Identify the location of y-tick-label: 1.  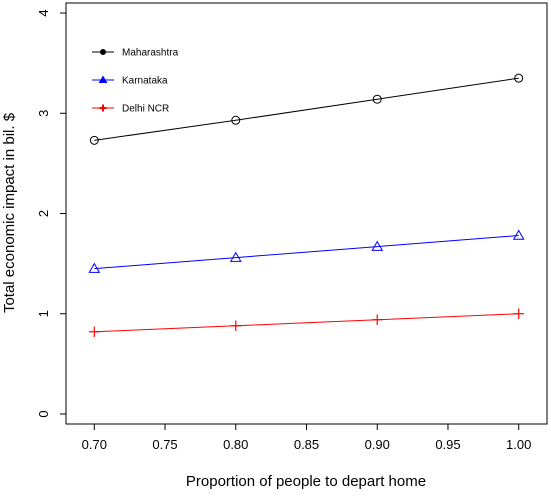
(43, 313).